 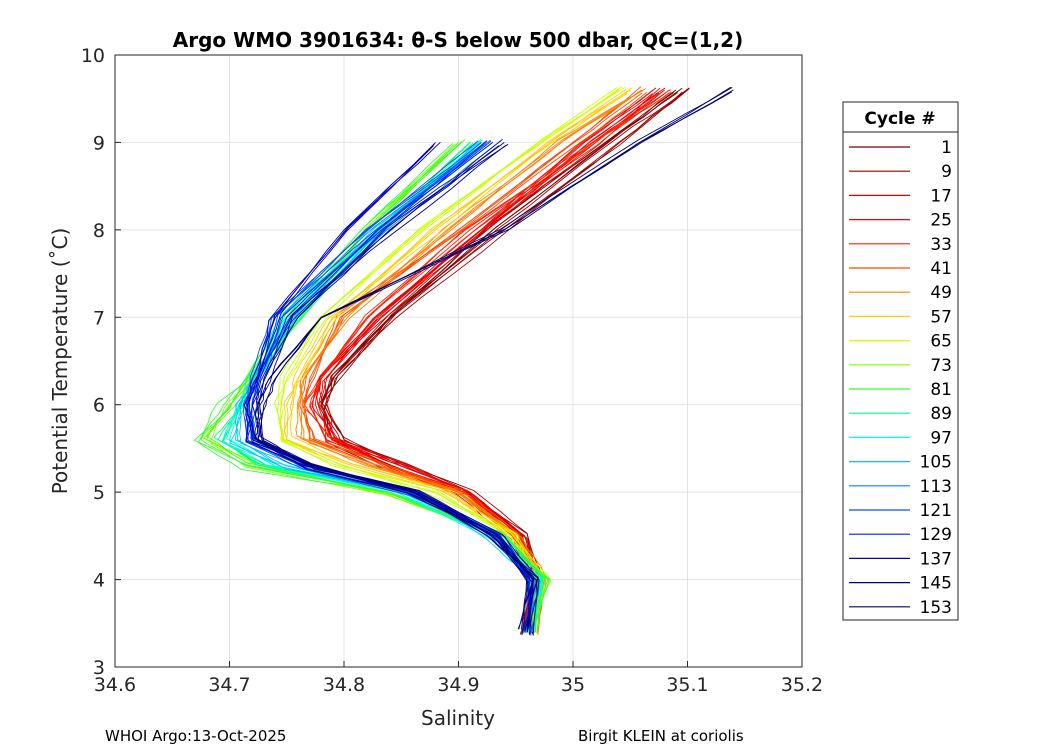 What do you see at coordinates (936, 535) in the screenshot?
I see `legend-label: 129` at bounding box center [936, 535].